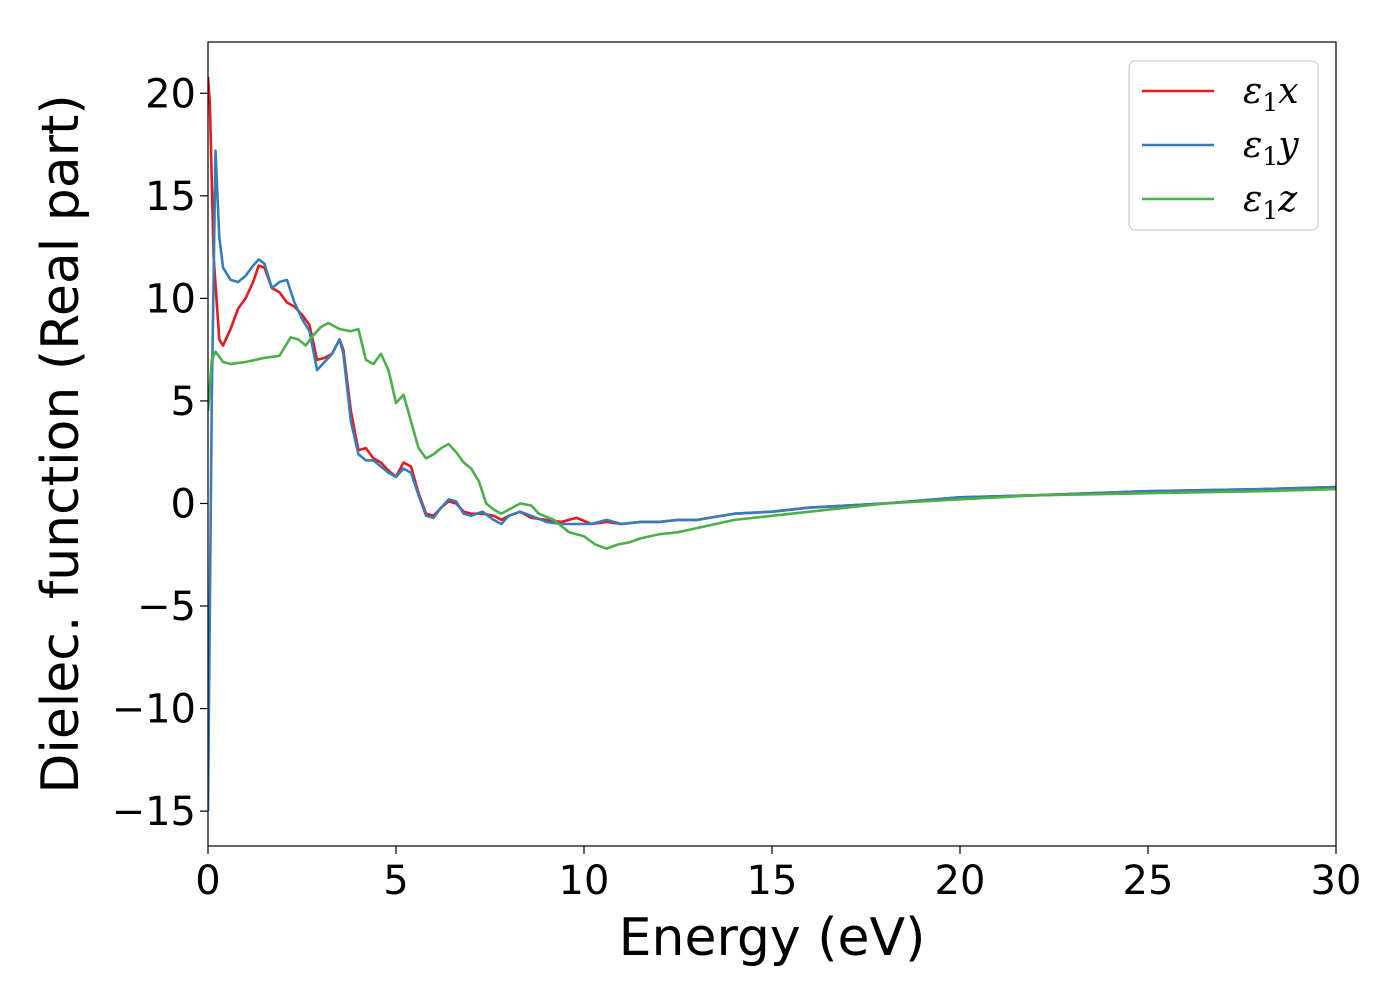 This screenshot has height=1000, width=1400. What do you see at coordinates (183, 402) in the screenshot?
I see `y-tick-label: 5` at bounding box center [183, 402].